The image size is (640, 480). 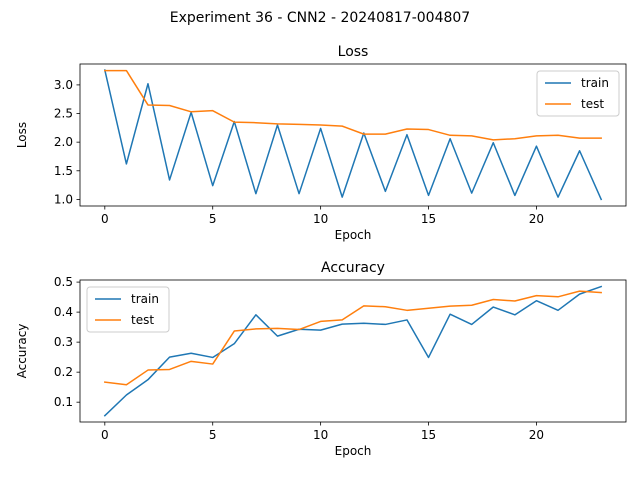 What do you see at coordinates (353, 268) in the screenshot?
I see `chart-title: Accuracy` at bounding box center [353, 268].